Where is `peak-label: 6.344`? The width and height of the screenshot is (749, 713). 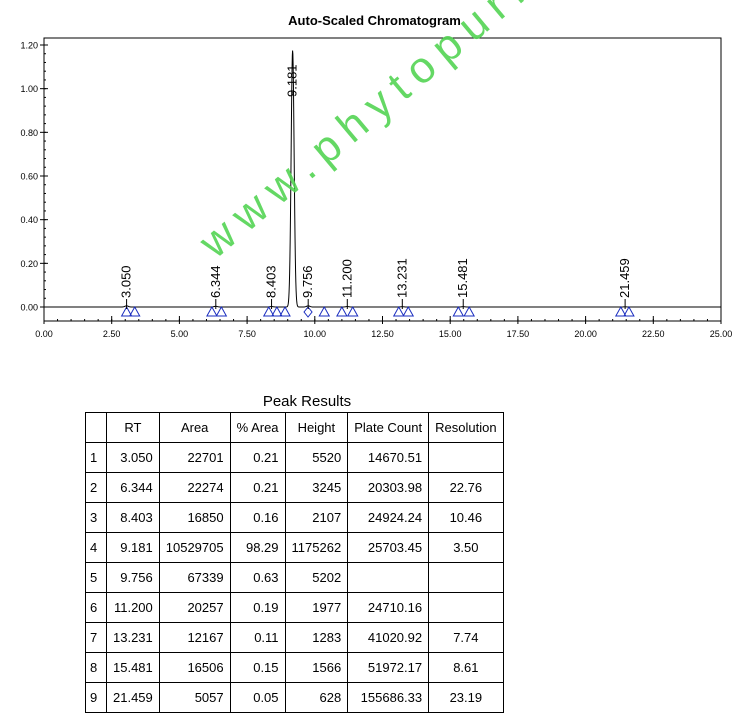
peak-label: 6.344 is located at coordinates (215, 281).